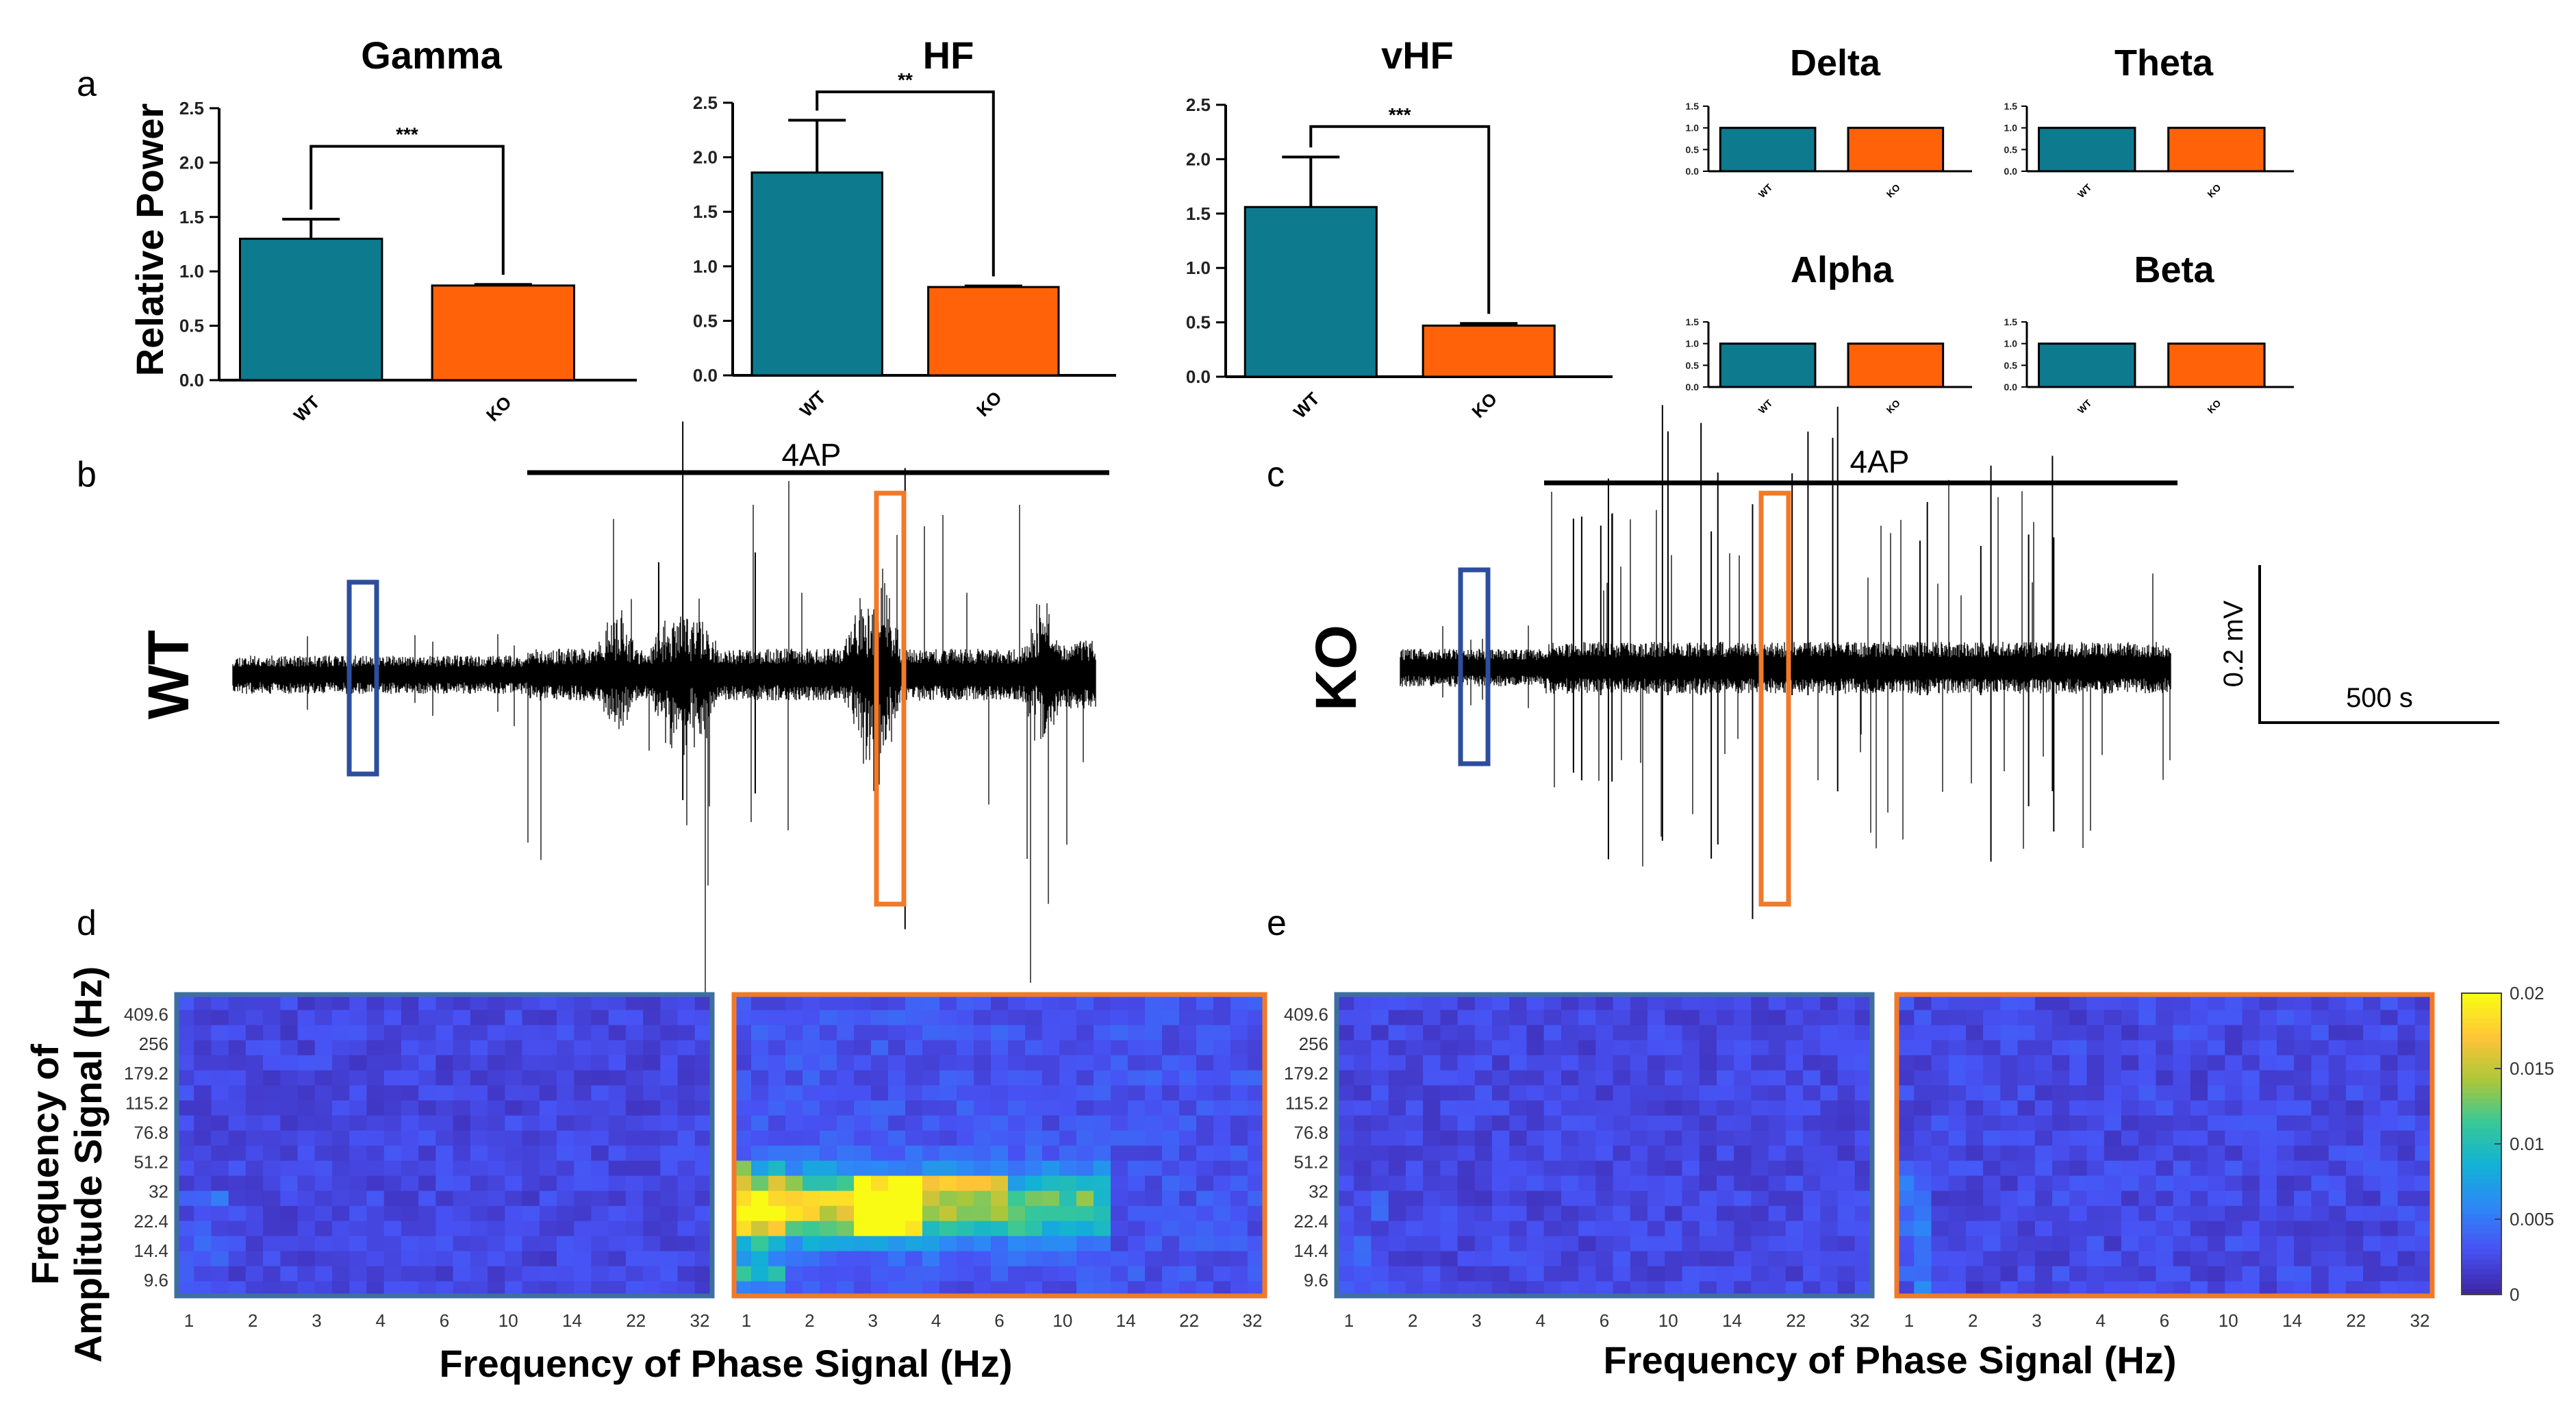 The image size is (2576, 1424). I want to click on bar-wt, so click(1310, 291).